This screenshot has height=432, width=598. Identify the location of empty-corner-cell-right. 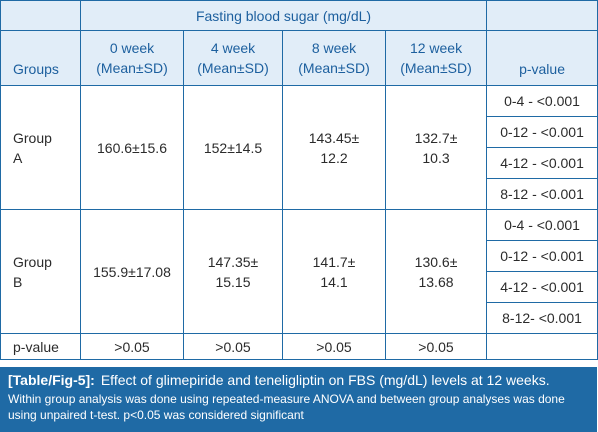
(542, 15).